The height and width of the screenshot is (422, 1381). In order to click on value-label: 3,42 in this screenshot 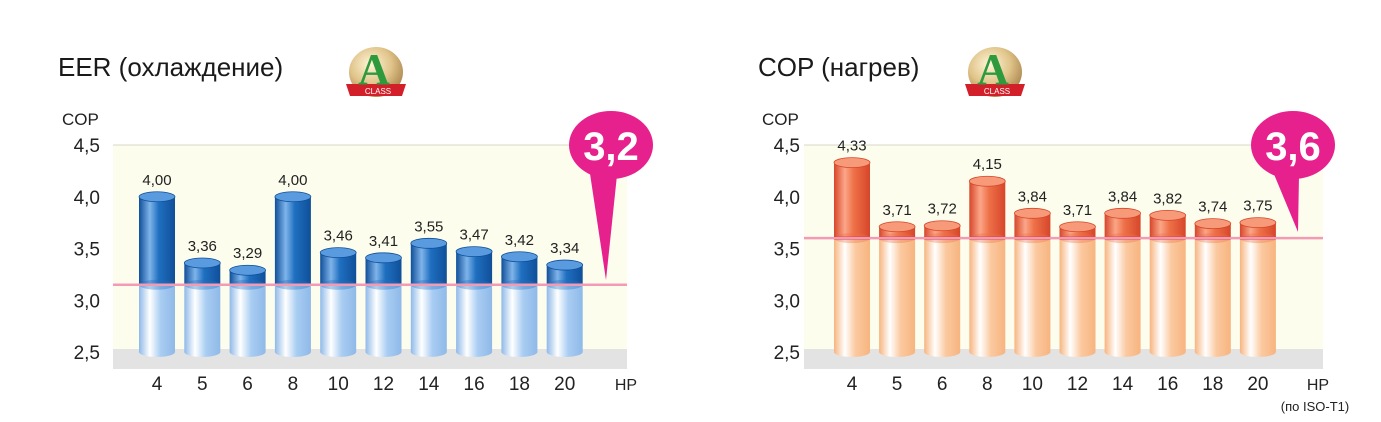, I will do `click(519, 240)`.